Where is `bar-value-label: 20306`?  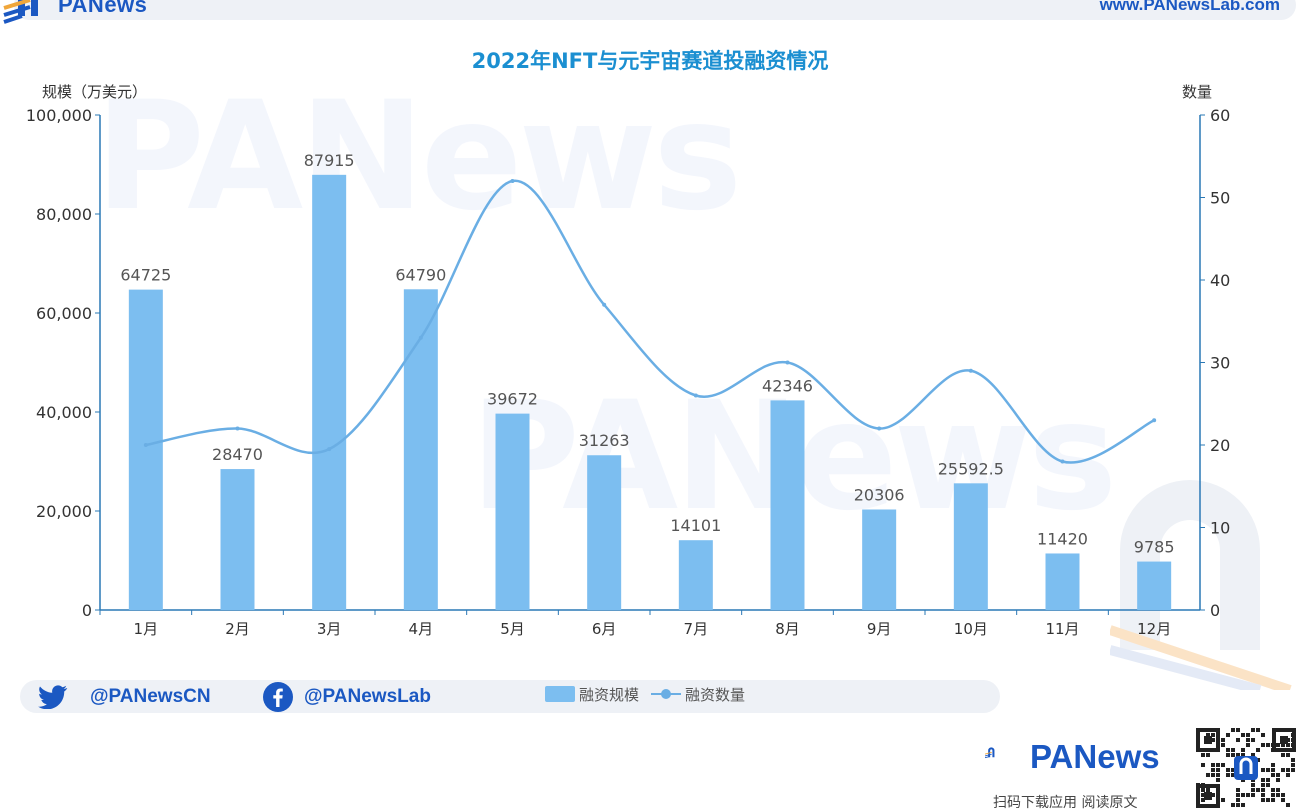
bar-value-label: 20306 is located at coordinates (879, 494).